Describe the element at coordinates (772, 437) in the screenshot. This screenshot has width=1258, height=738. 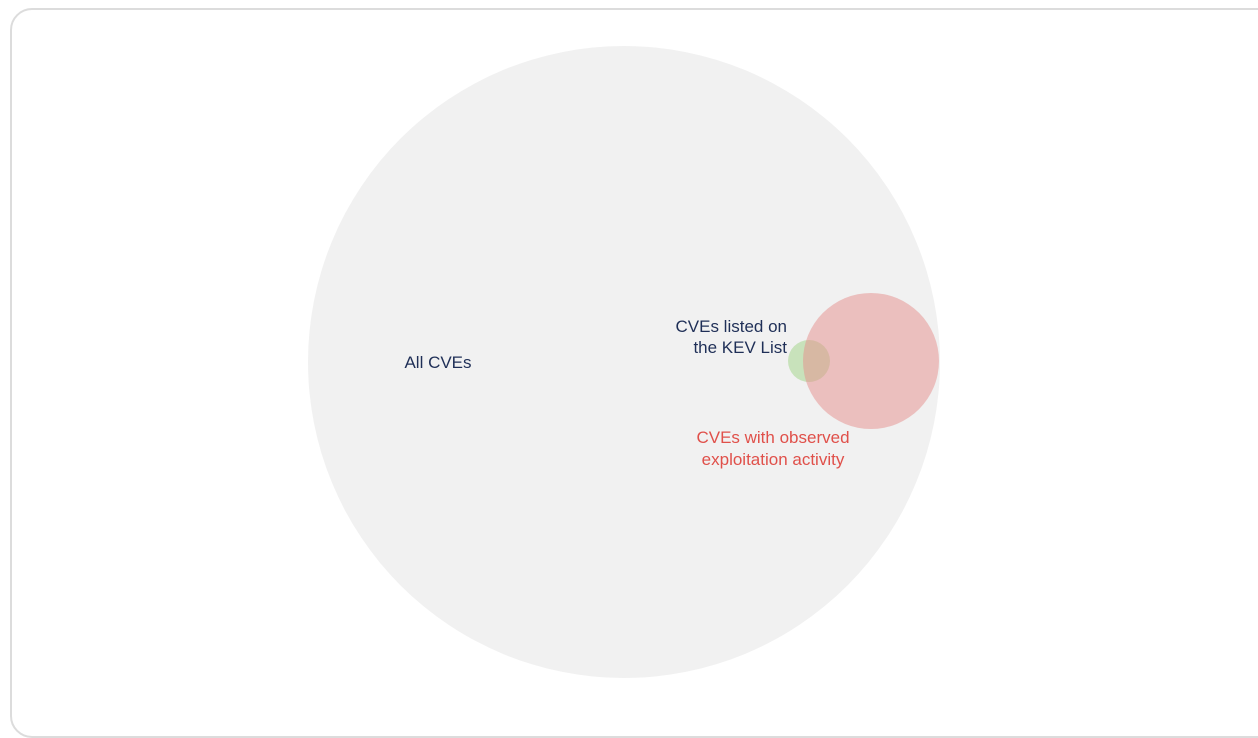
I see `exploited-label-line1: CVEs with observed` at that location.